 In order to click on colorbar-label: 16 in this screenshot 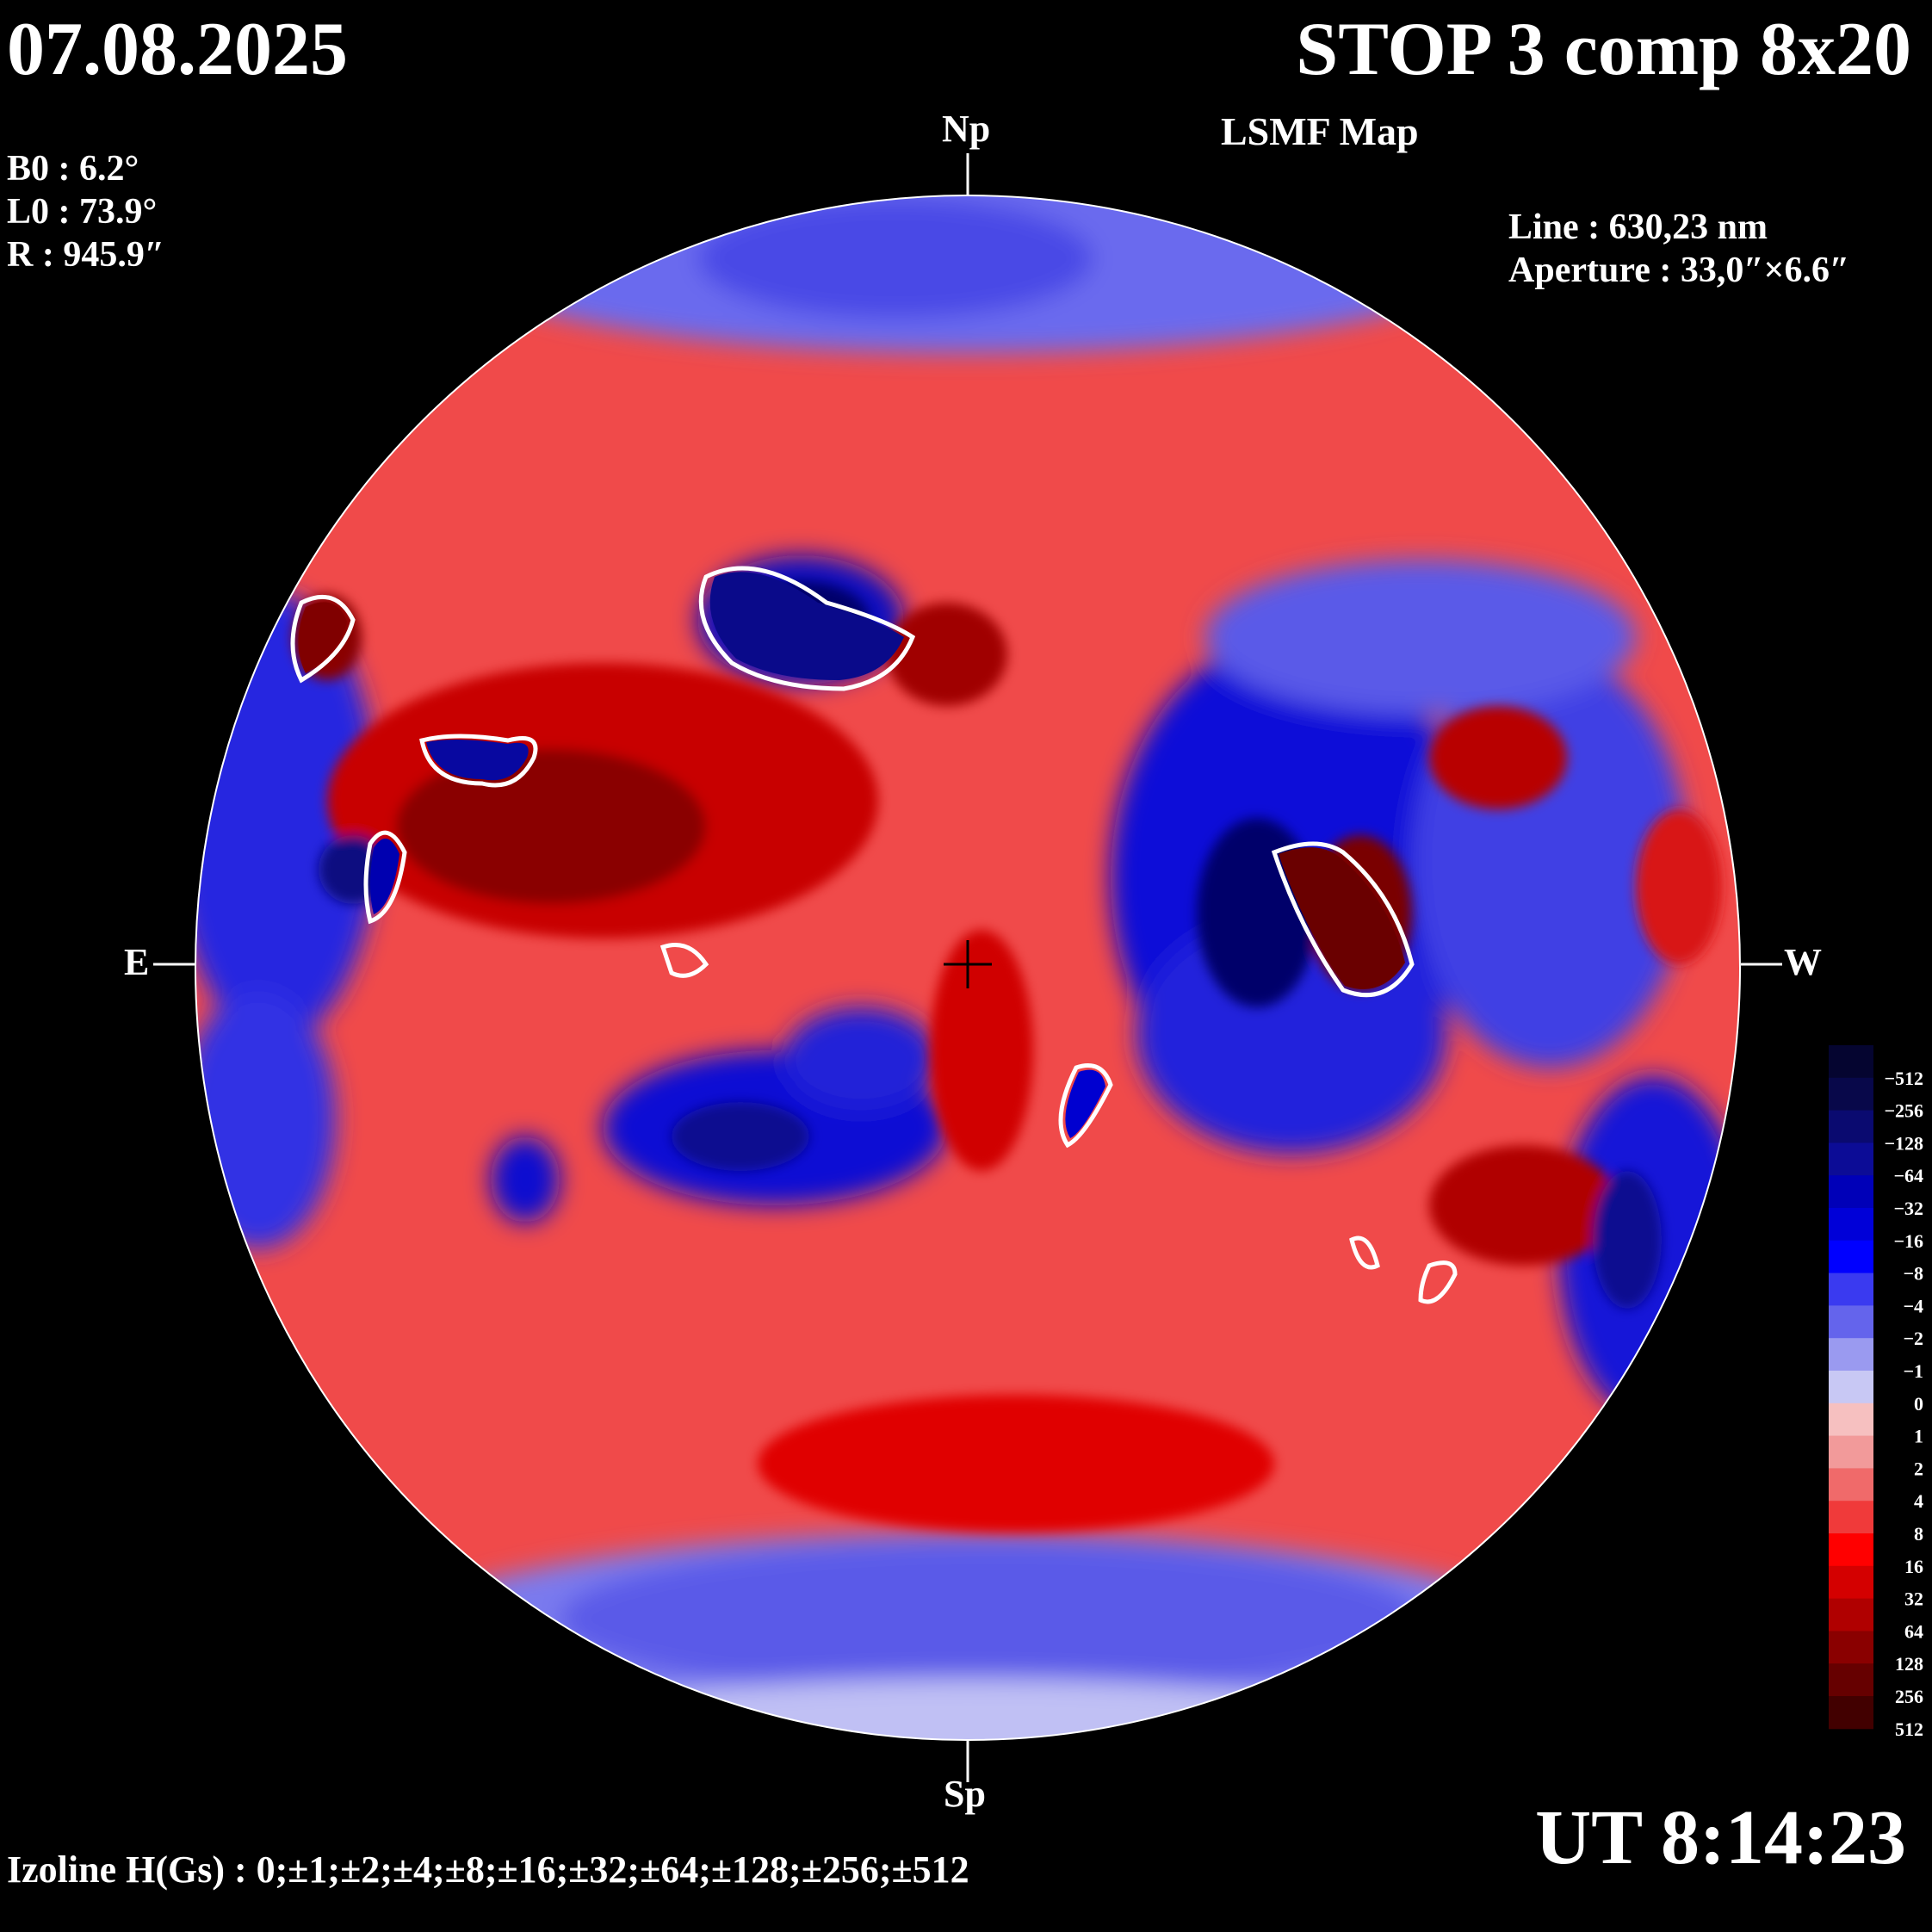, I will do `click(1914, 1567)`.